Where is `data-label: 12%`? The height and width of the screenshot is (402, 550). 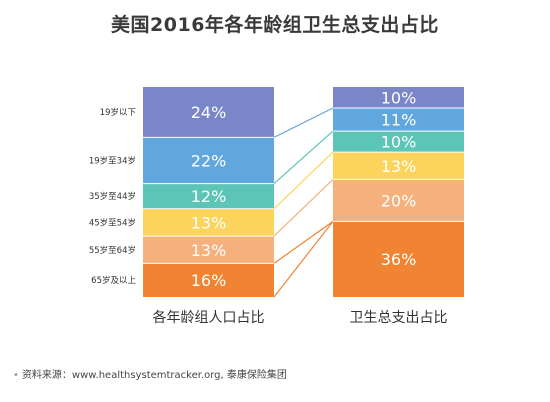
data-label: 12% is located at coordinates (209, 196).